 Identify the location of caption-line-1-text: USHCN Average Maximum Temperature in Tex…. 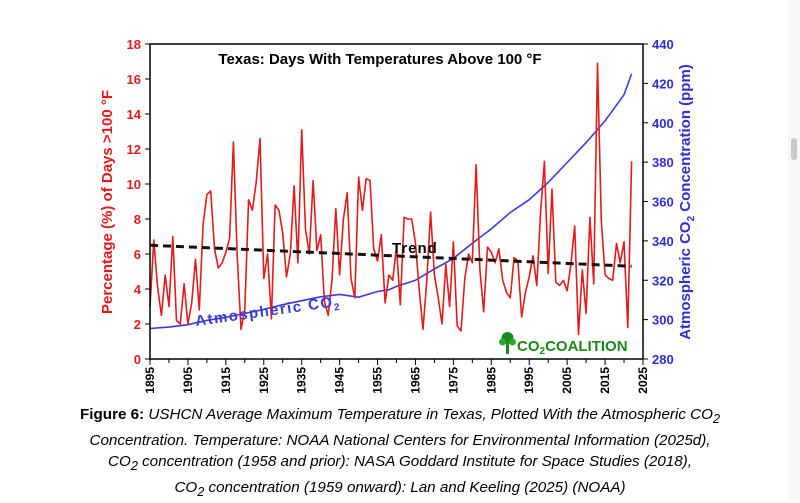
(428, 414).